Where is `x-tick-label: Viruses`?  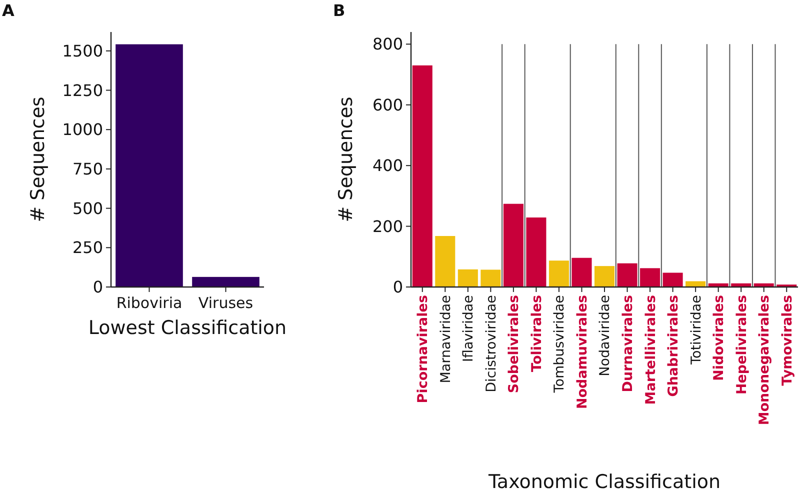 x-tick-label: Viruses is located at coordinates (226, 303).